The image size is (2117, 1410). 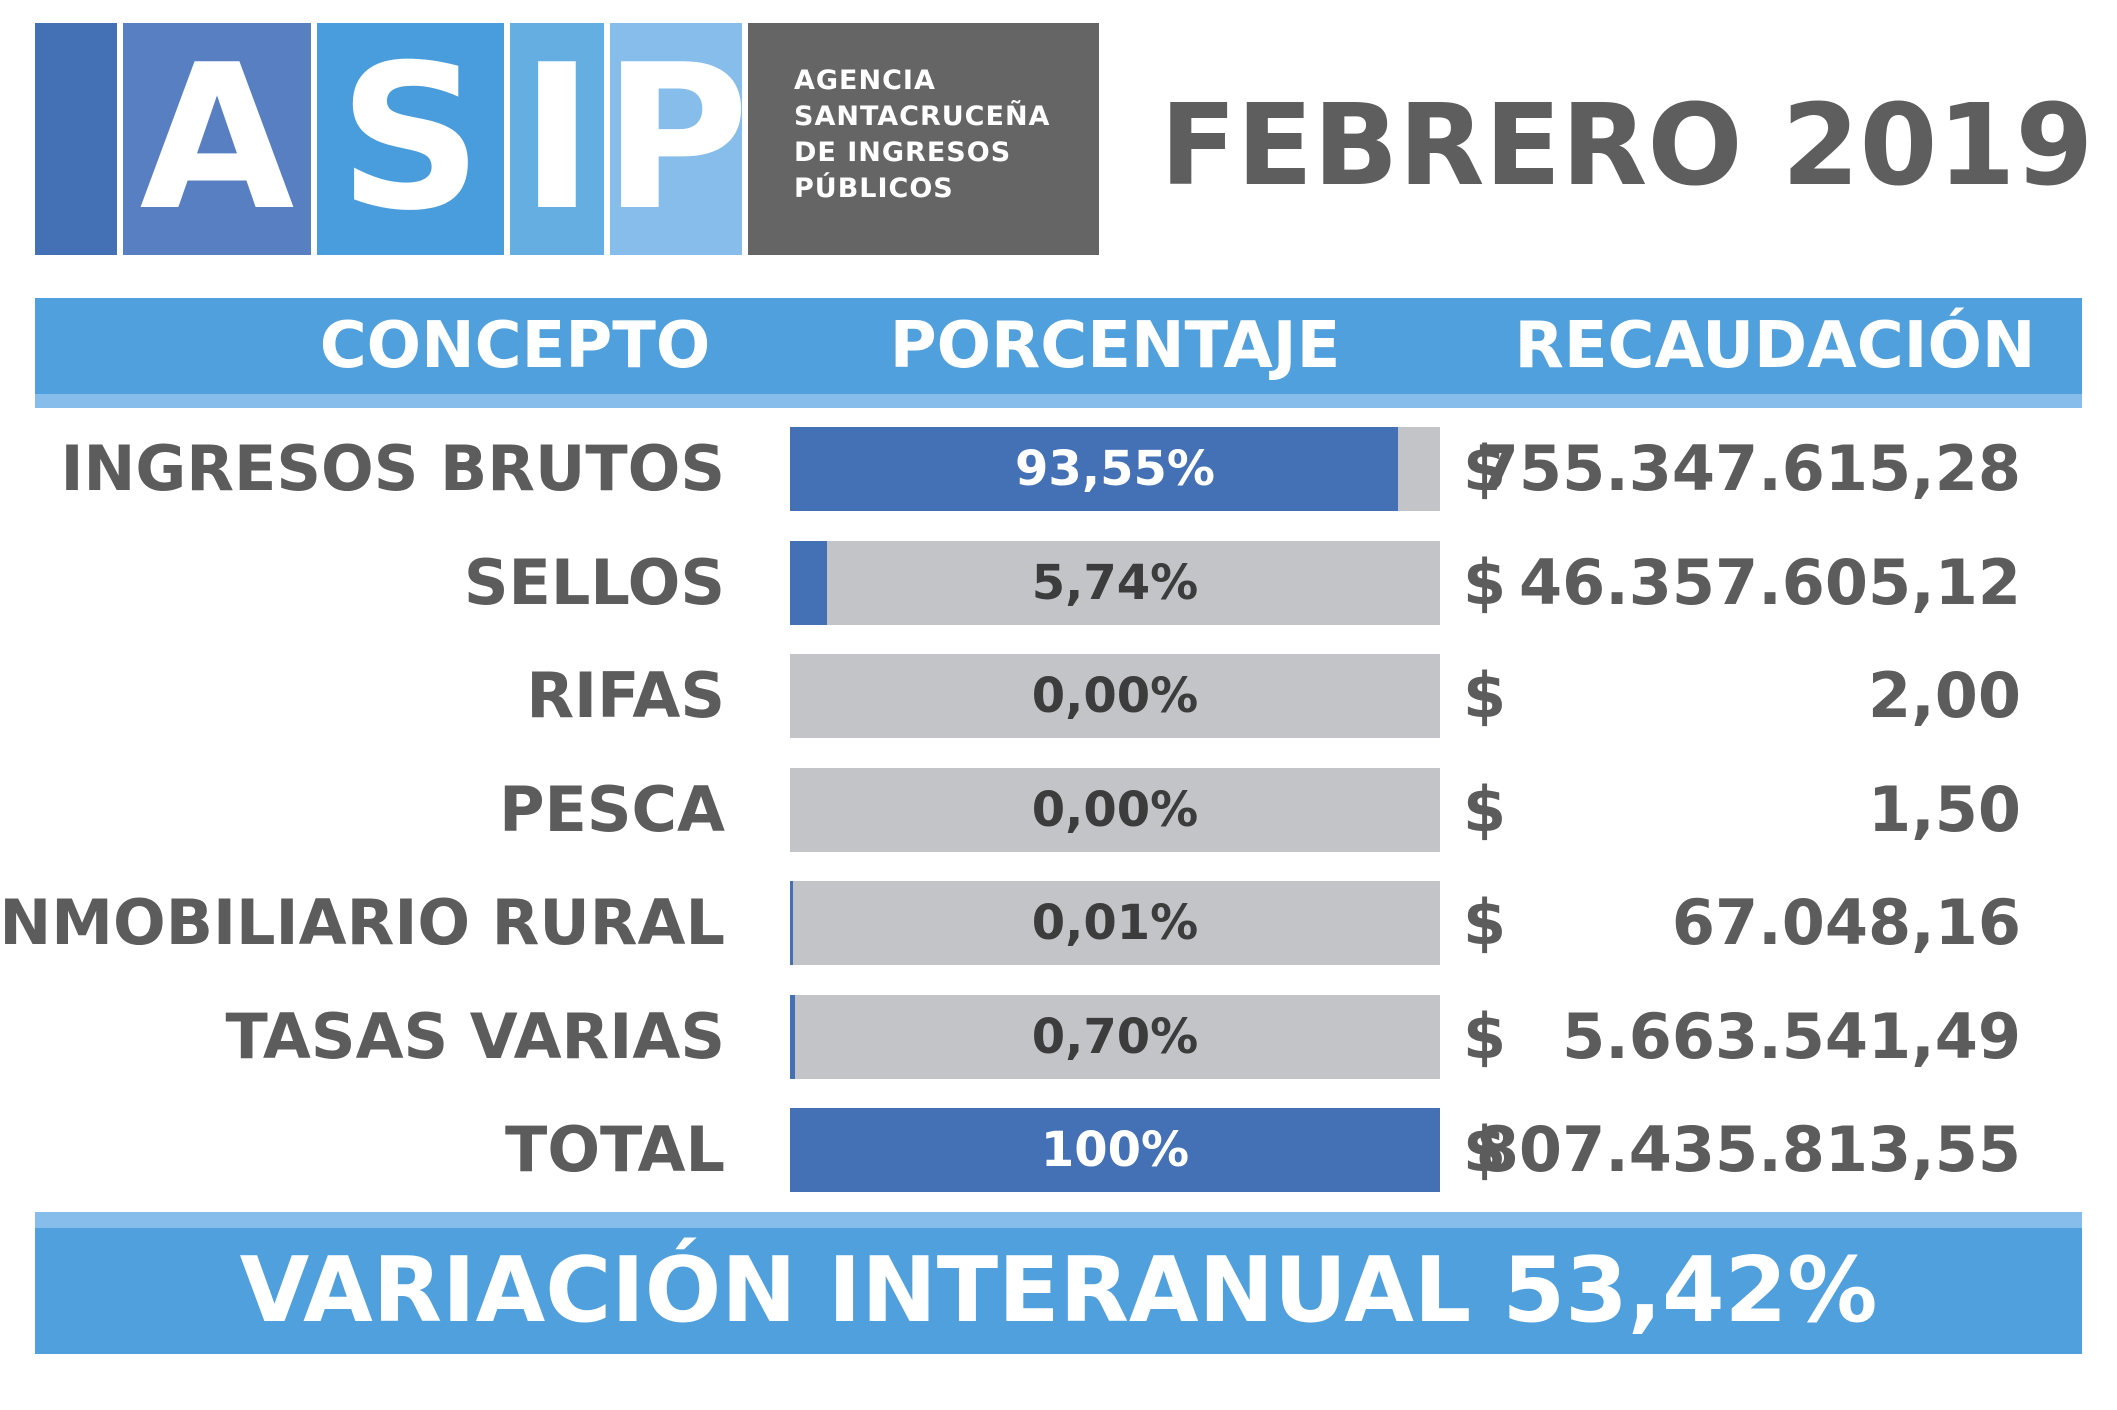 I want to click on header-porcentaje: PORCENTAJE, so click(x=1115, y=346).